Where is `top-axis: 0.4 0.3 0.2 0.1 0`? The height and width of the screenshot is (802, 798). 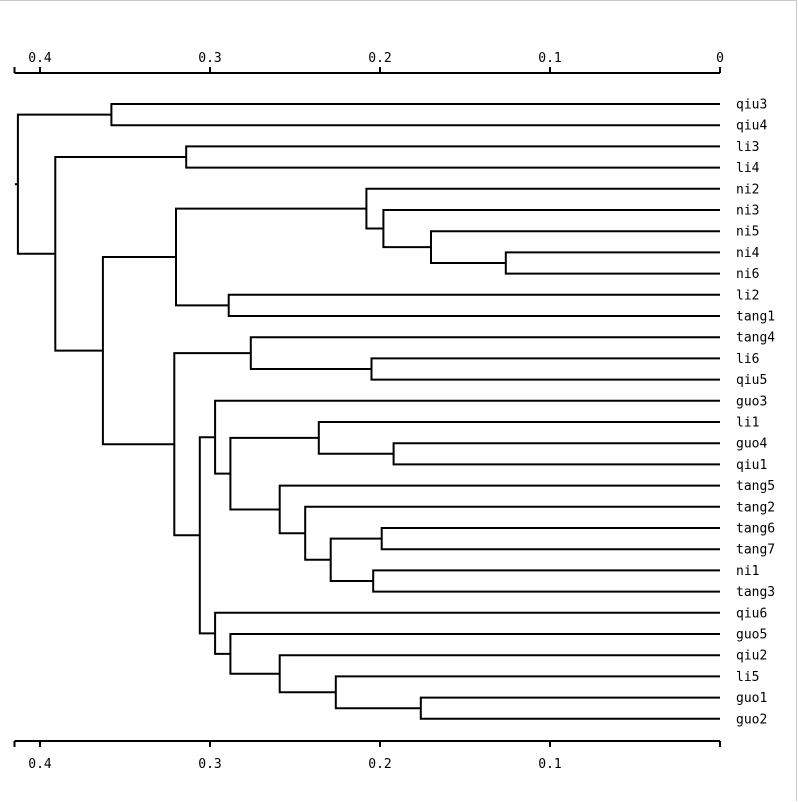
top-axis: 0.4 0.3 0.2 0.1 0 is located at coordinates (368, 62).